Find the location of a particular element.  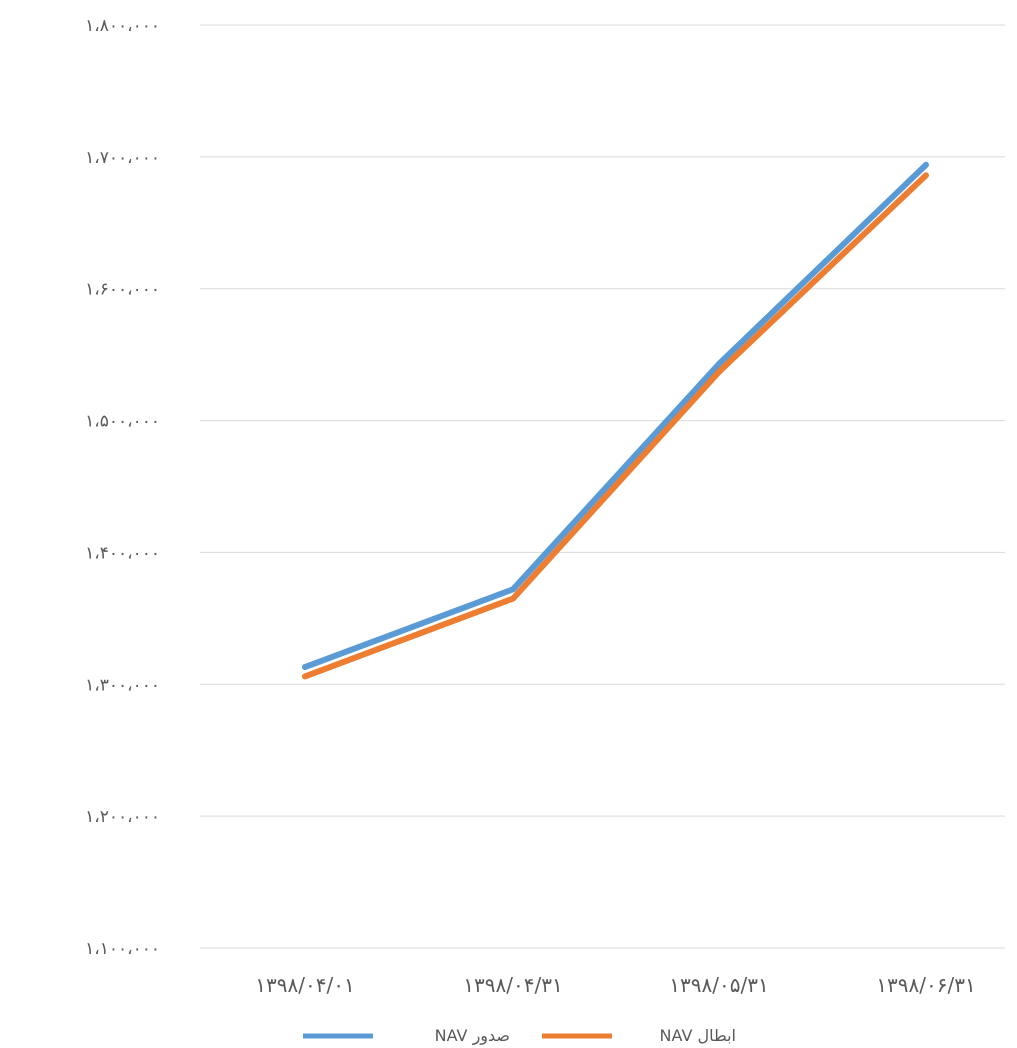

x-axis-tick-labels: ۱۳۹۸/۰۴/۰۱ ۱۳۹۸/۰۴/۳۱ ۱۳۹۸/۰۵/۳۱ ۱۳۹۸/۰۶/۳۱ is located at coordinates (615, 985).